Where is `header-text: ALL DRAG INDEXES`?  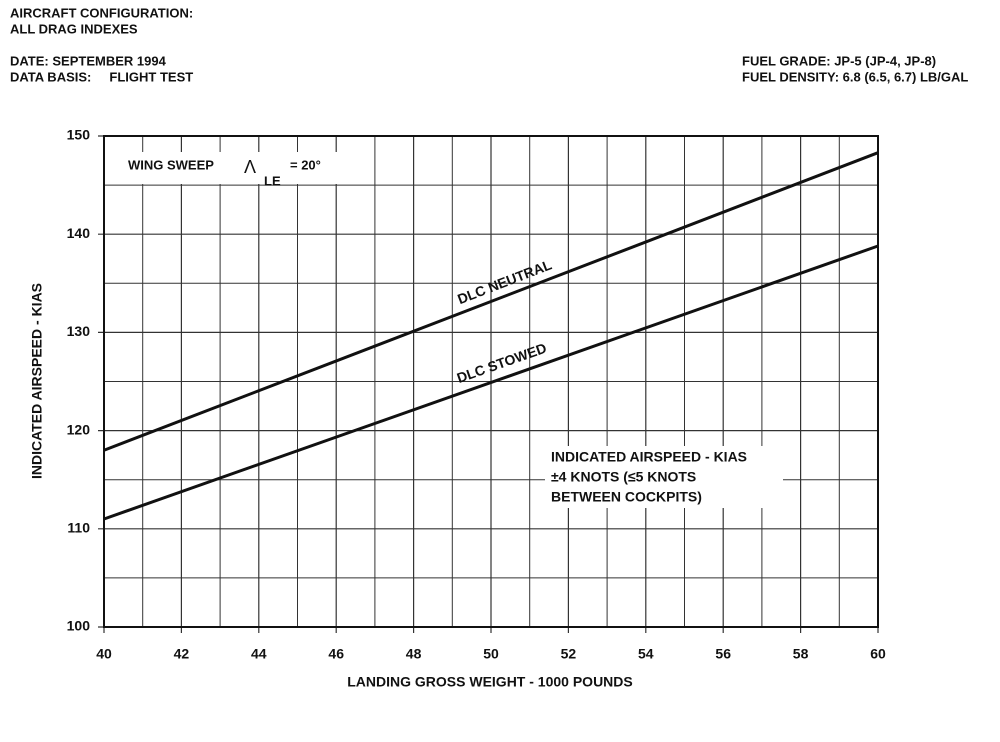 header-text: ALL DRAG INDEXES is located at coordinates (74, 28).